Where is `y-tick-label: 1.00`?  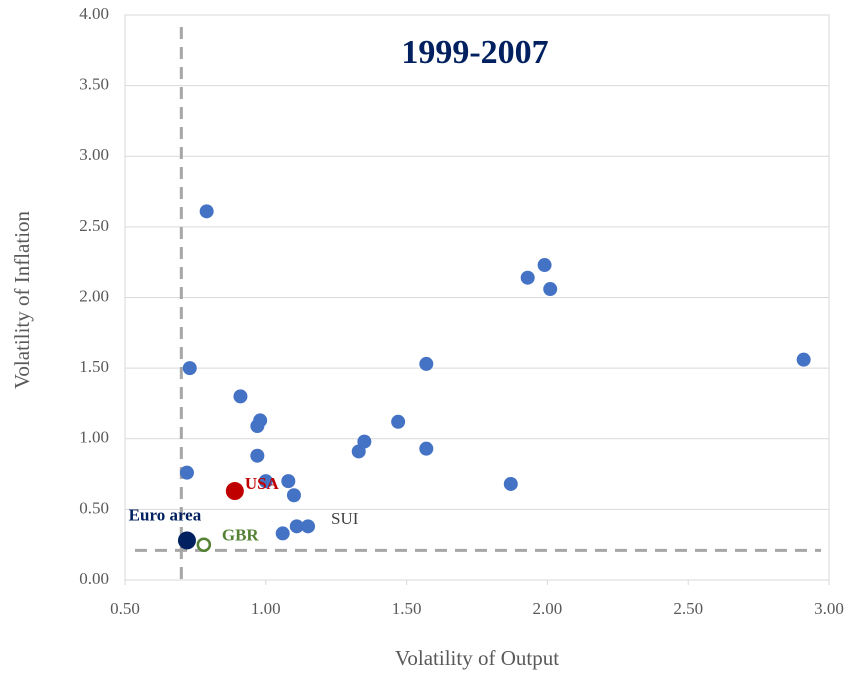
y-tick-label: 1.00 is located at coordinates (94, 437).